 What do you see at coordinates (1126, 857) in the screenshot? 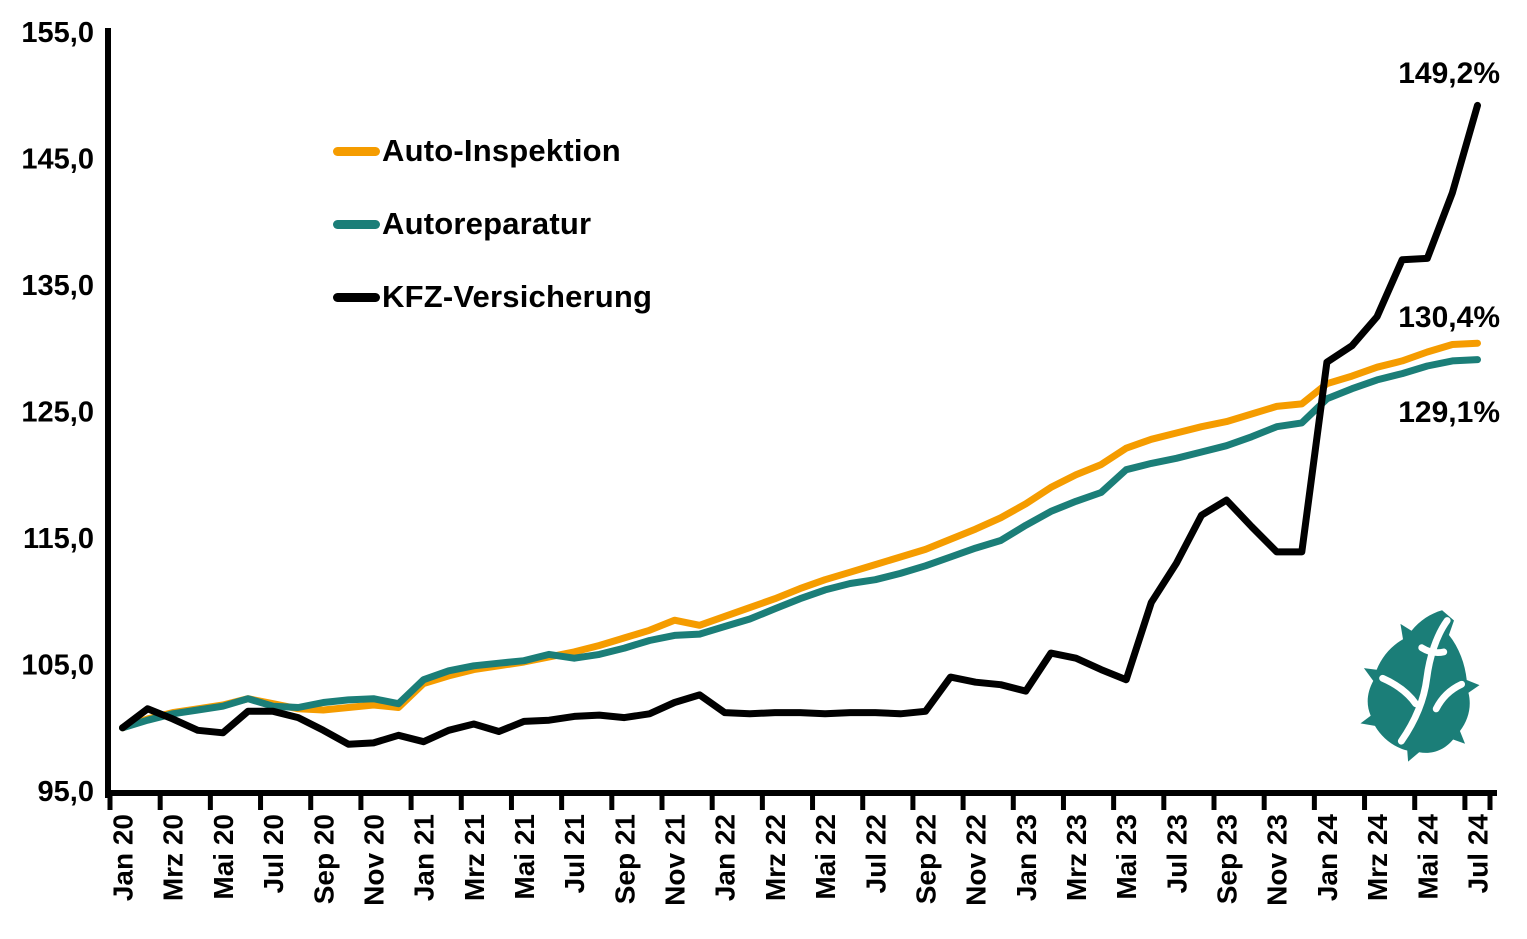
I see `x-axis-tick-label: Mai 23` at bounding box center [1126, 857].